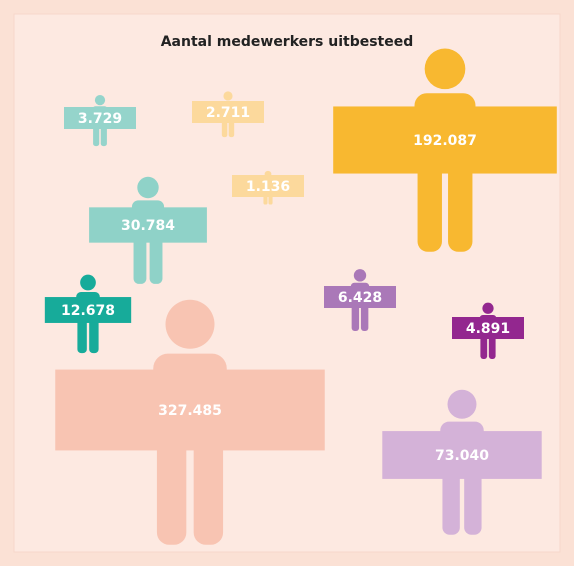 The width and height of the screenshot is (574, 566). I want to click on person-figure: 12.678, so click(88, 314).